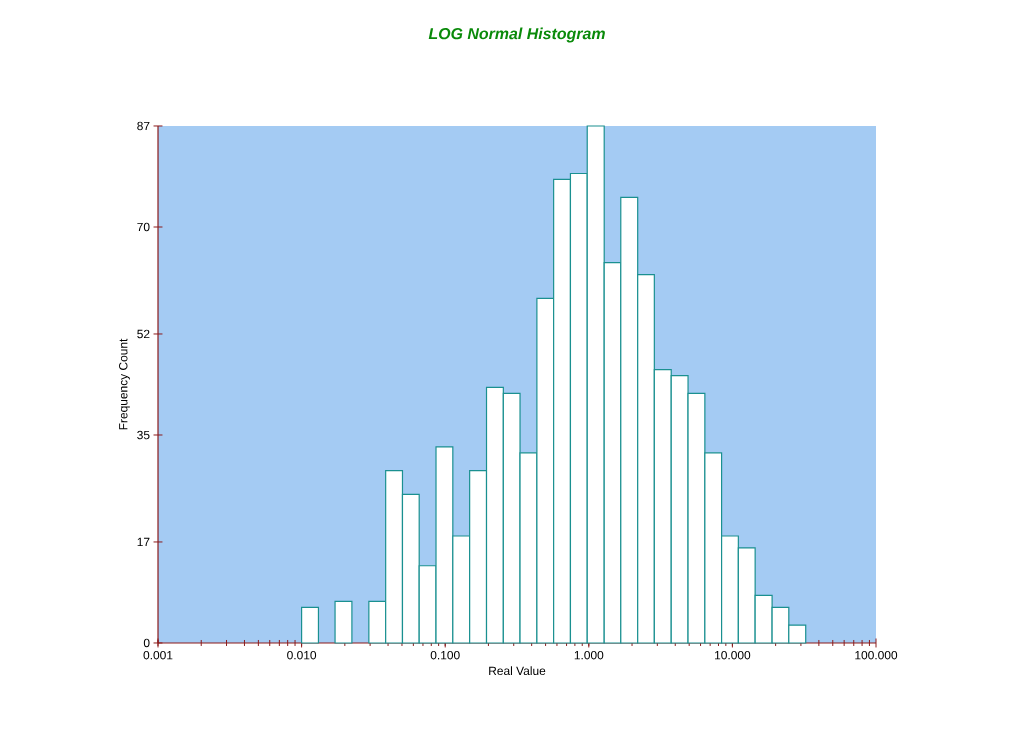 Image resolution: width=1014 pixels, height=744 pixels. Describe the element at coordinates (445, 655) in the screenshot. I see `x-tick-label: 0.100` at that location.